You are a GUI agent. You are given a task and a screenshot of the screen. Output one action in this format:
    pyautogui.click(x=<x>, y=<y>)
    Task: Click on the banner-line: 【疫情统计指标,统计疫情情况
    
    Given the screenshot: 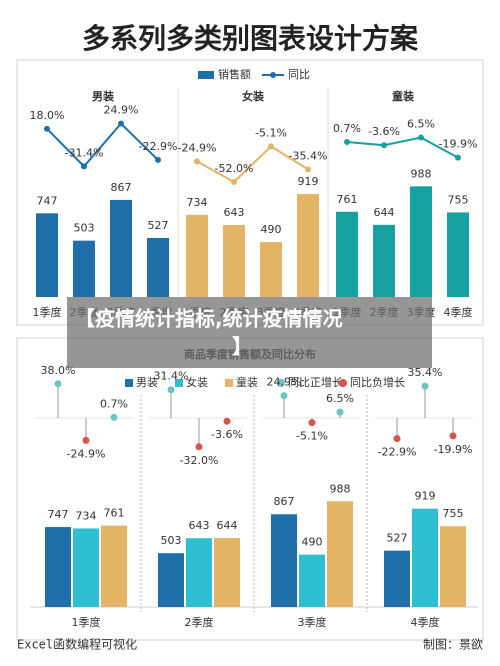 What is the action you would take?
    pyautogui.click(x=209, y=319)
    